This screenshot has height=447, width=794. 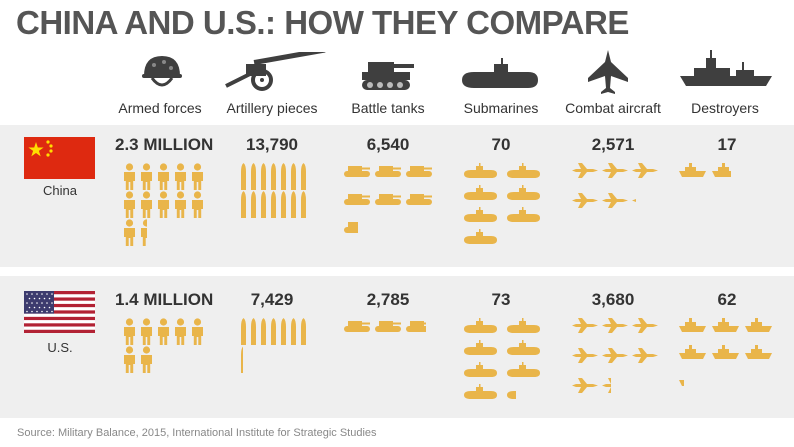 What do you see at coordinates (613, 299) in the screenshot?
I see `value-label: 3,680` at bounding box center [613, 299].